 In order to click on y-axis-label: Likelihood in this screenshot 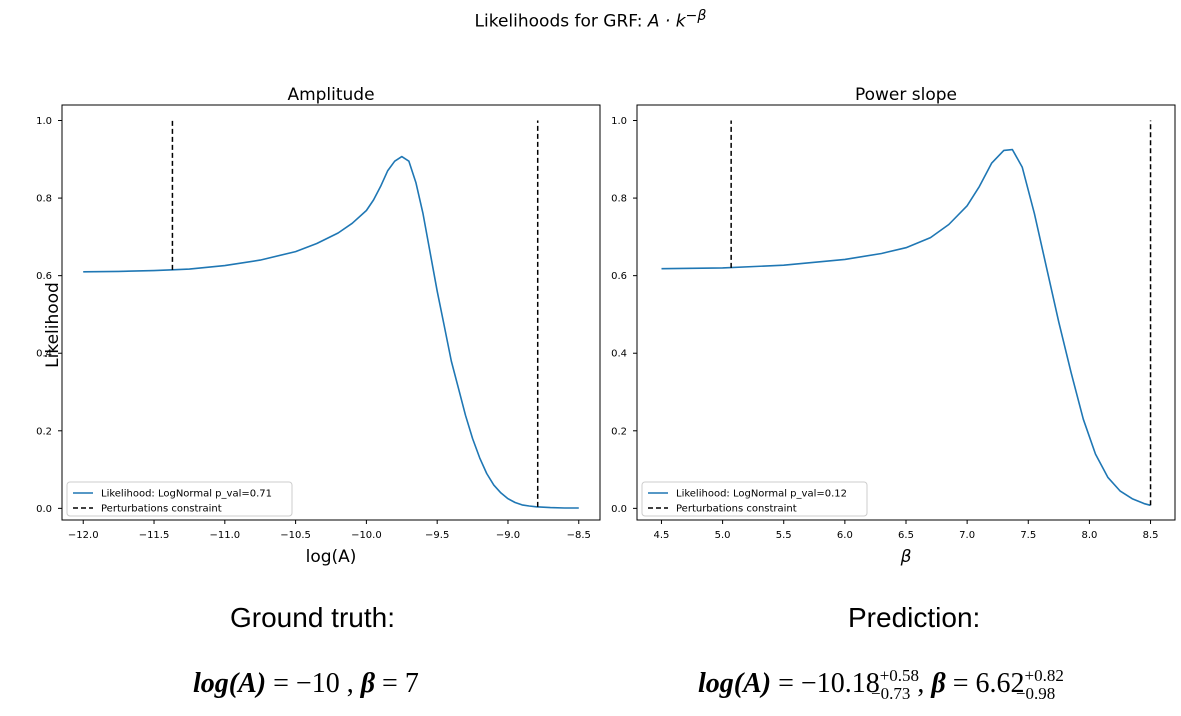, I will do `click(52, 325)`.